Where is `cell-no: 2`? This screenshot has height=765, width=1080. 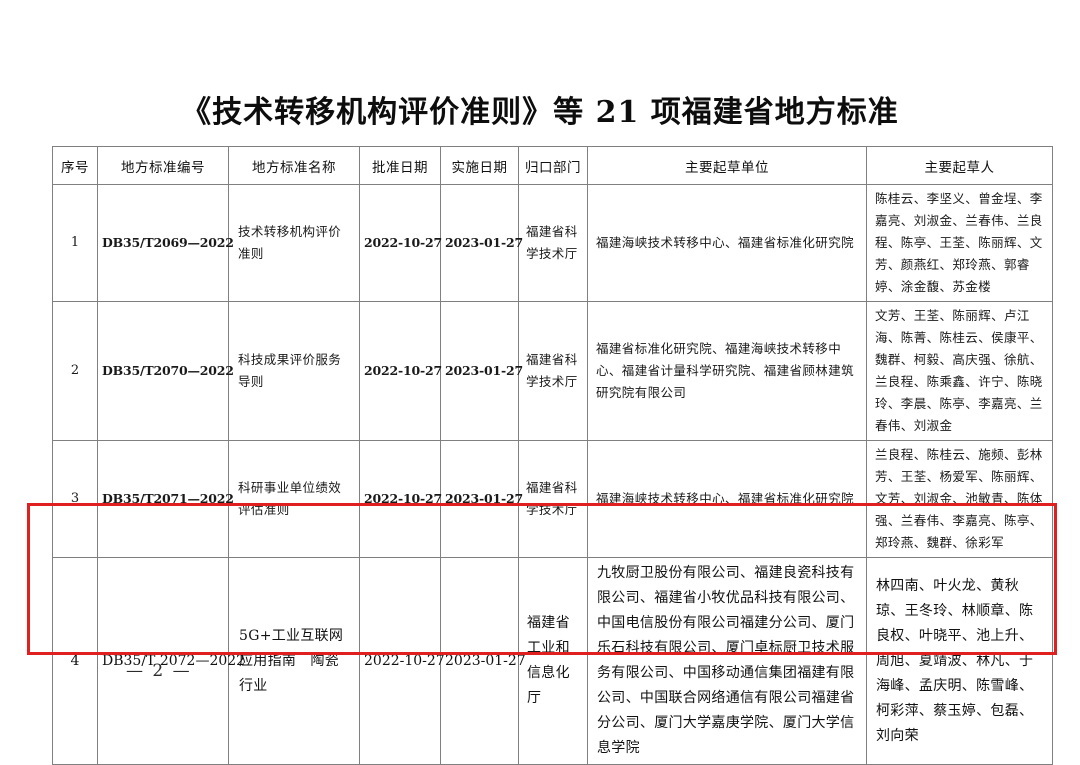
cell-no: 2 is located at coordinates (75, 371).